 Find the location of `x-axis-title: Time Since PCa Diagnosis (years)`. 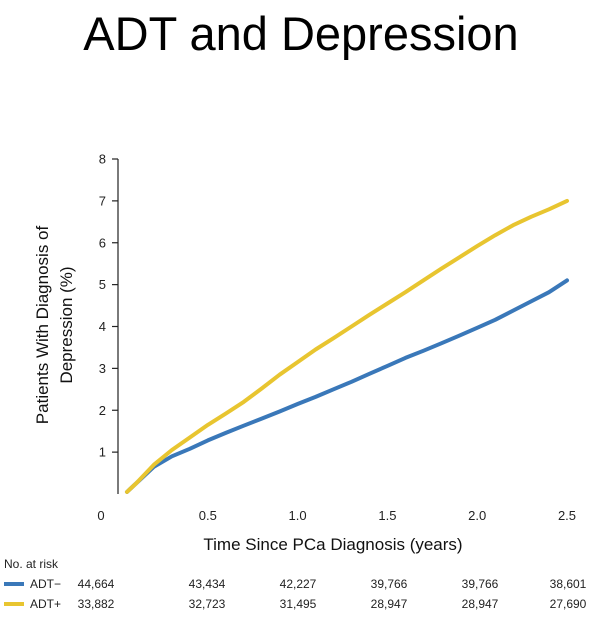

x-axis-title: Time Since PCa Diagnosis (years) is located at coordinates (332, 544).